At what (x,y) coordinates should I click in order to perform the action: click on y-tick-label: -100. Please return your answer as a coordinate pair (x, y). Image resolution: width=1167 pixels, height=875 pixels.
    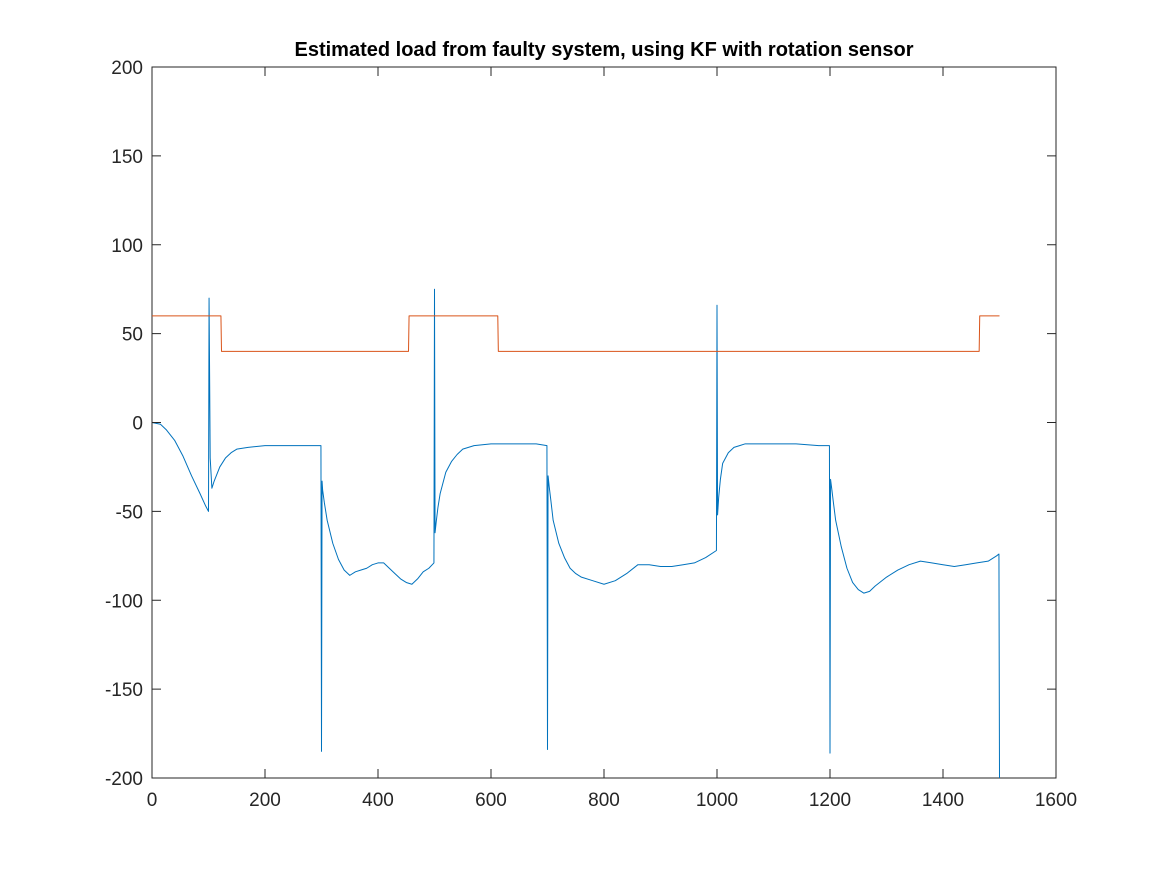
    Looking at the image, I should click on (124, 601).